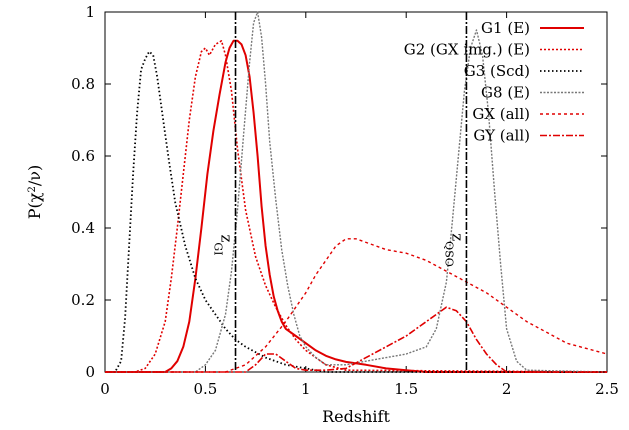  Describe the element at coordinates (406, 389) in the screenshot. I see `x-tick-label: 1.5` at that location.